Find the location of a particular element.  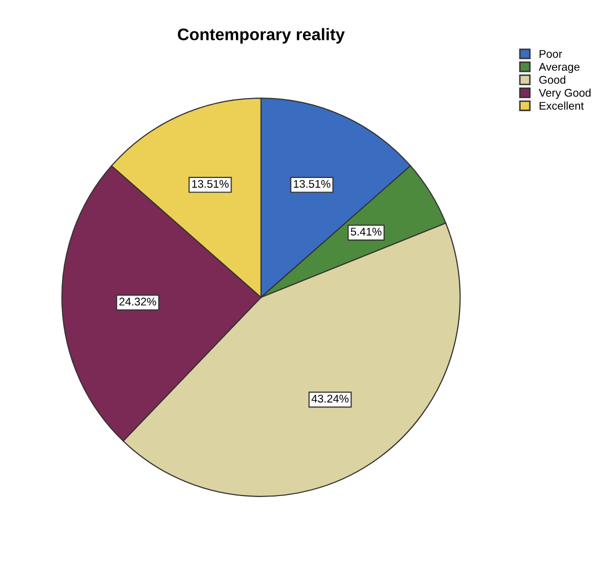

data-label: 43.24% is located at coordinates (330, 398).